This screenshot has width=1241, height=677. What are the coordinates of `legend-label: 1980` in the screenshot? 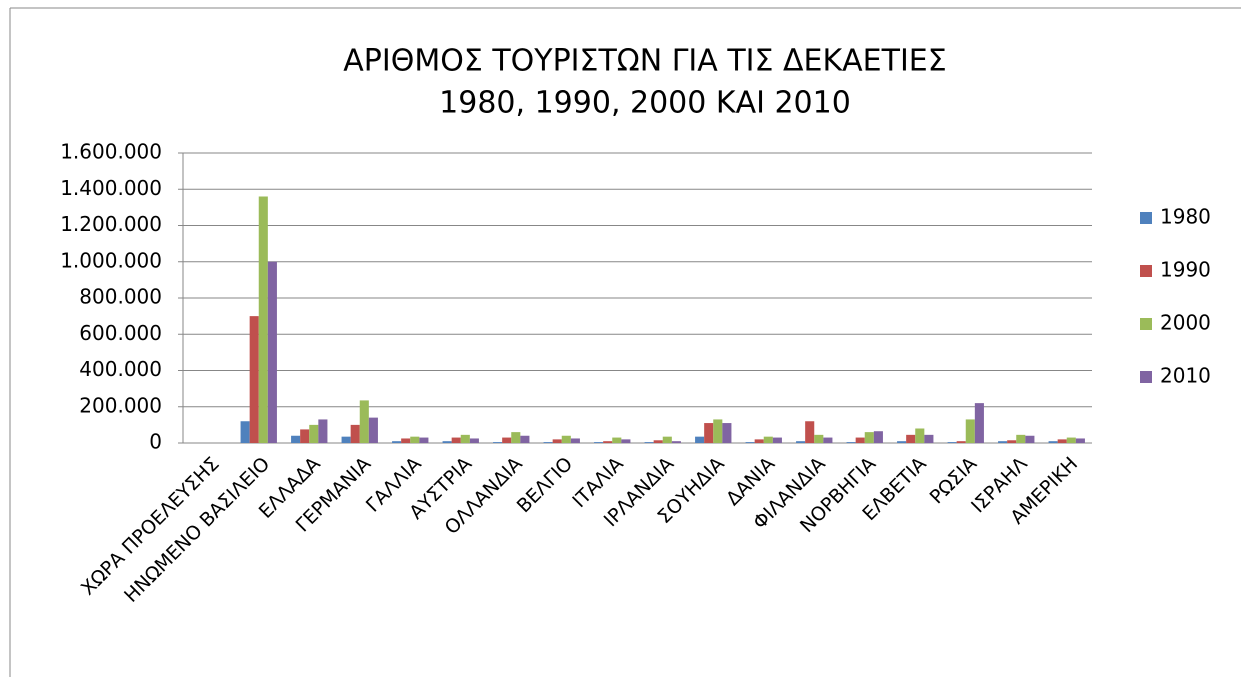 It's located at (1185, 217).